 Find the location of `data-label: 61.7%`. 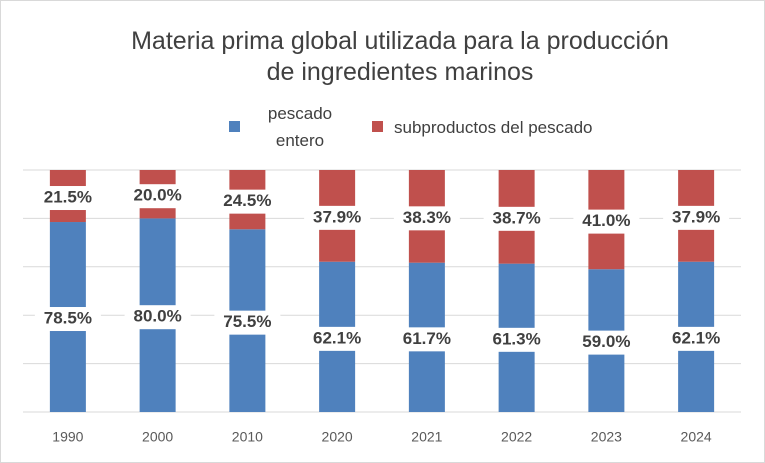

data-label: 61.7% is located at coordinates (427, 338).